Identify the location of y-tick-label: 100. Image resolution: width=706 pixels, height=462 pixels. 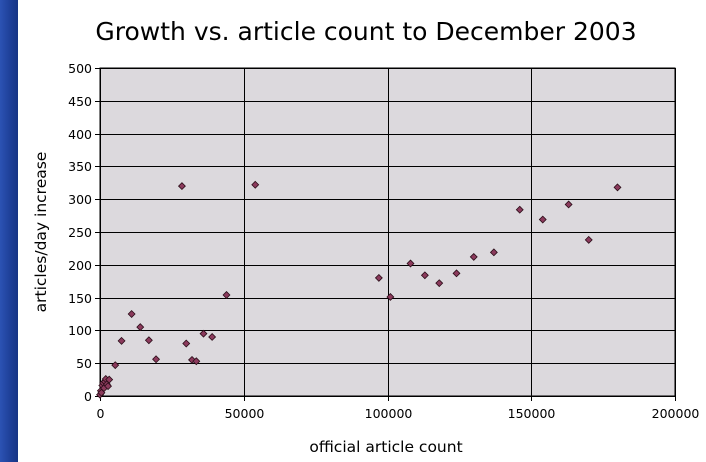
(80, 330).